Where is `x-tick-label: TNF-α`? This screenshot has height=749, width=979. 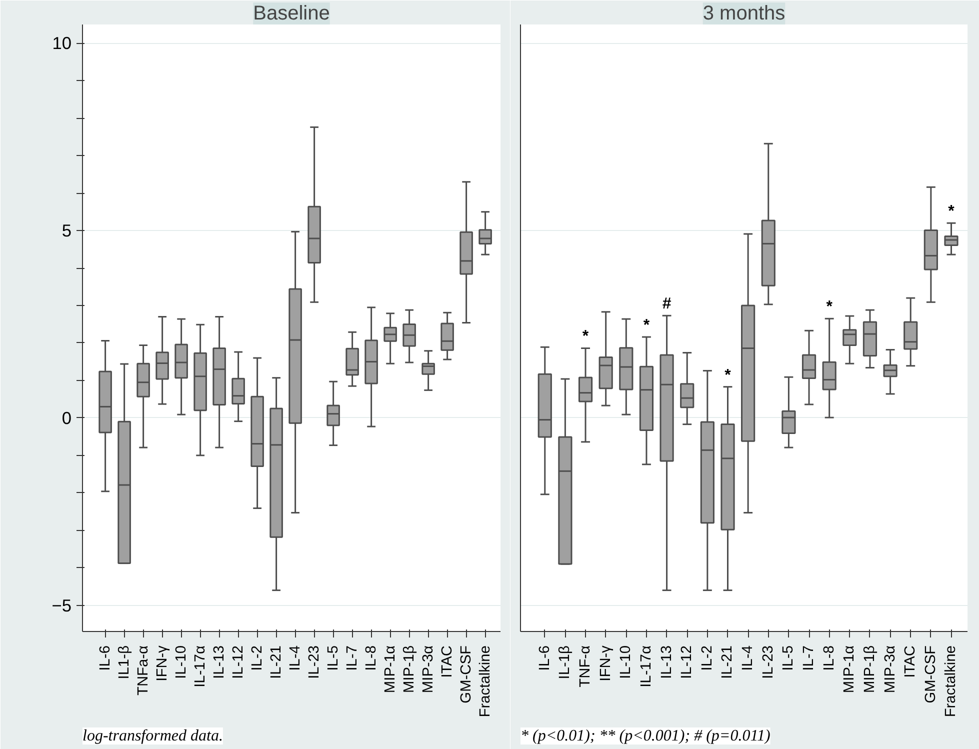 x-tick-label: TNF-α is located at coordinates (586, 666).